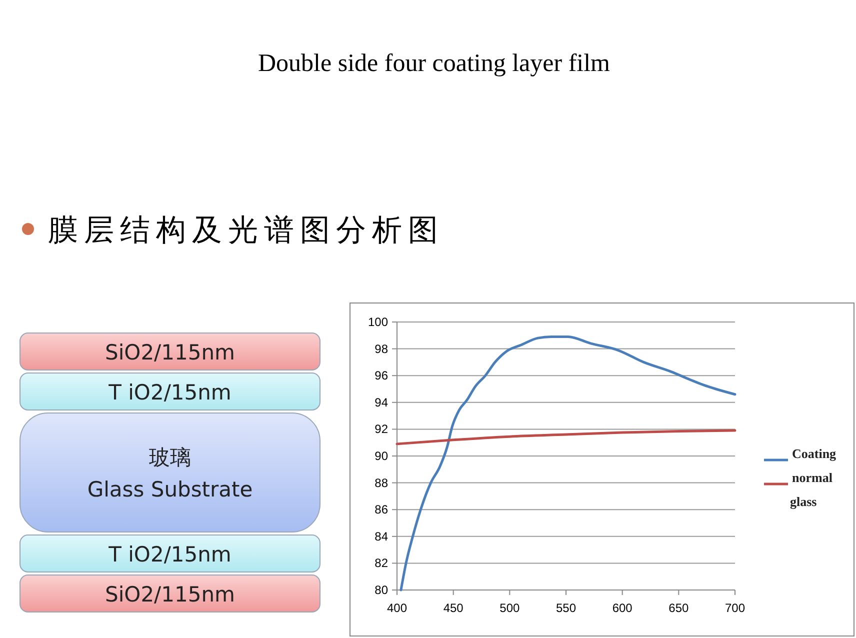 This screenshot has width=856, height=638. What do you see at coordinates (566, 608) in the screenshot?
I see `x-tick-label: 550` at bounding box center [566, 608].